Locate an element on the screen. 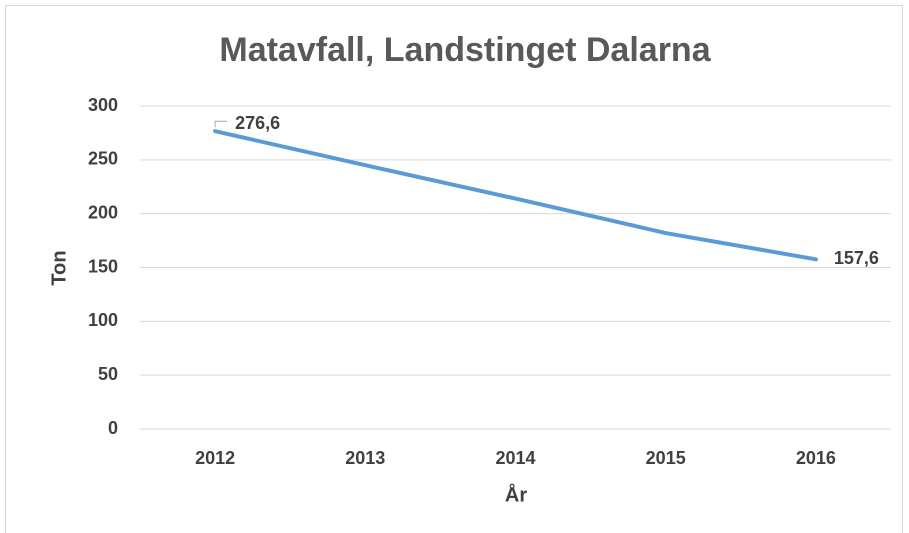  y-tick-label: 50 is located at coordinates (108, 374).